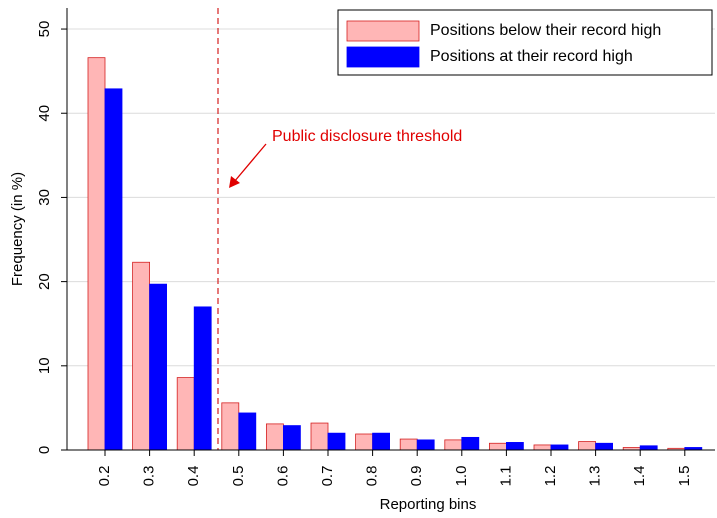 The width and height of the screenshot is (717, 518). Describe the element at coordinates (505, 476) in the screenshot. I see `x-tick-label: 1.1` at that location.